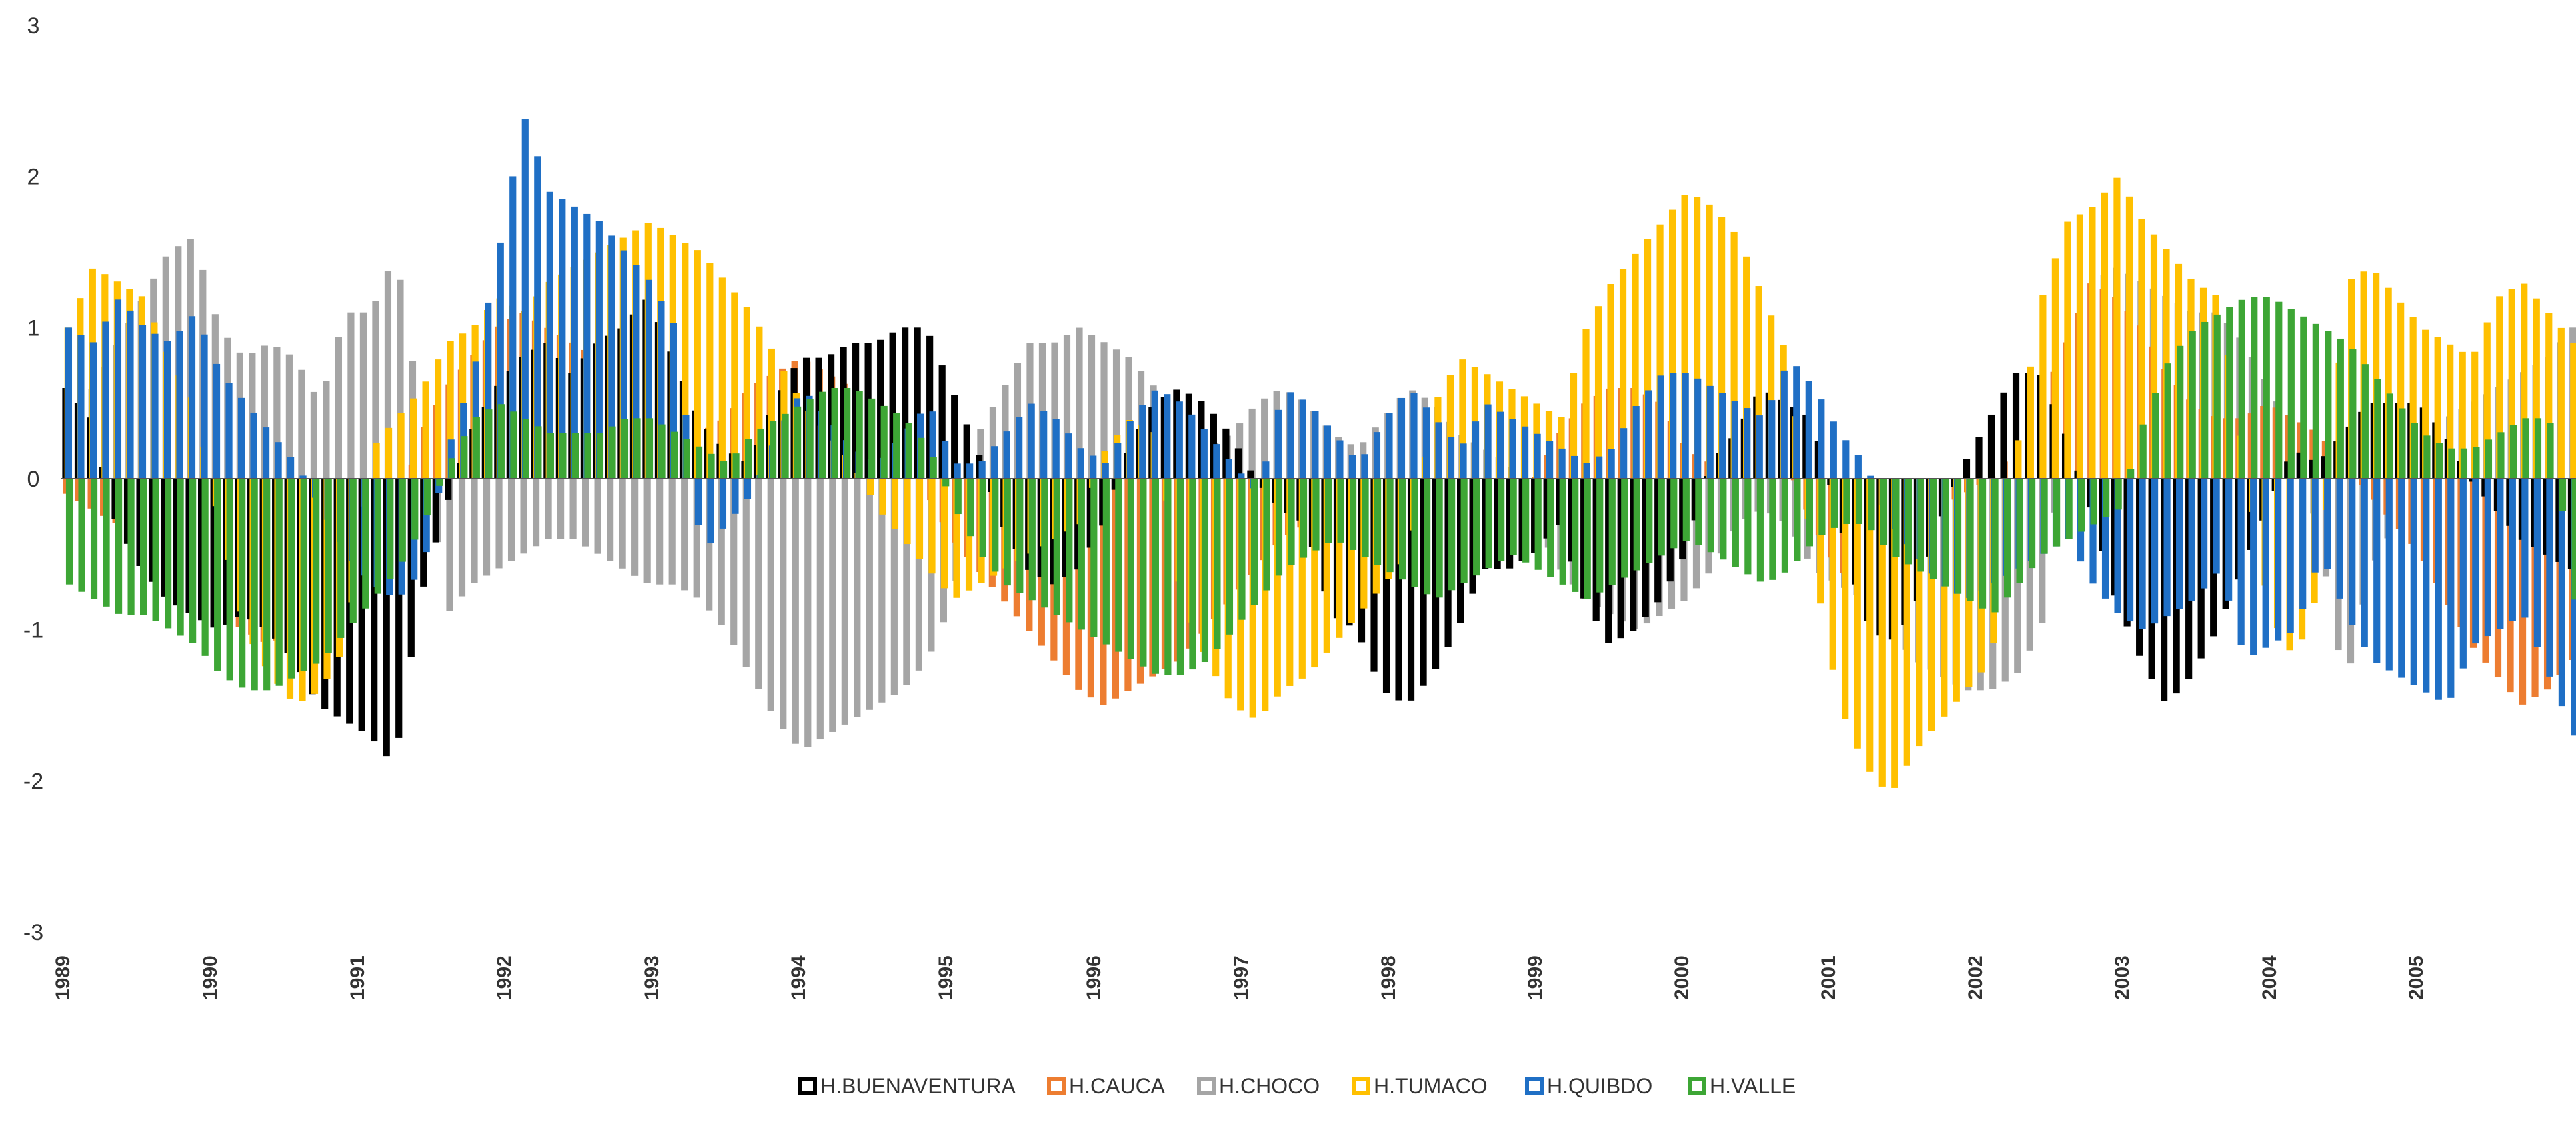 The image size is (2576, 1130). What do you see at coordinates (907, 1086) in the screenshot?
I see `legend-item: H.BUENAVENTURA` at bounding box center [907, 1086].